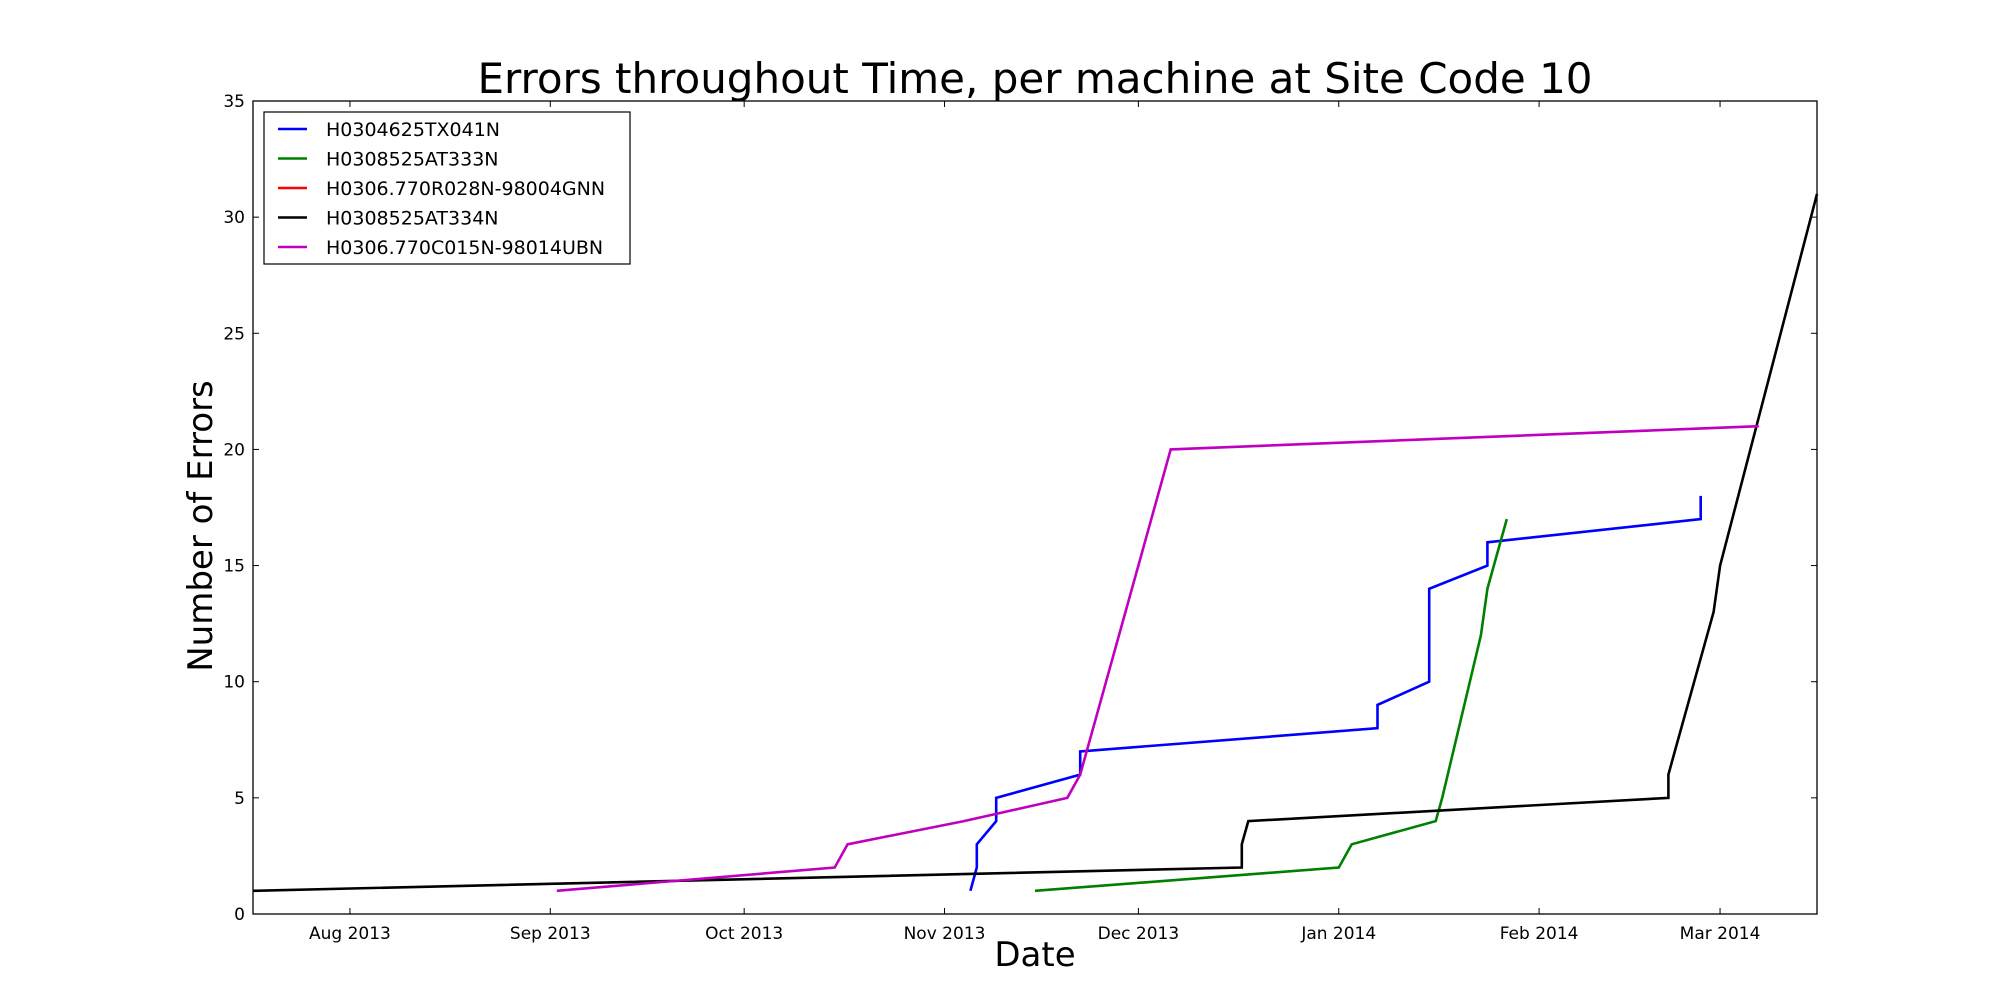 This screenshot has height=1005, width=2000. I want to click on x-tick-label: Nov 2013, so click(945, 934).